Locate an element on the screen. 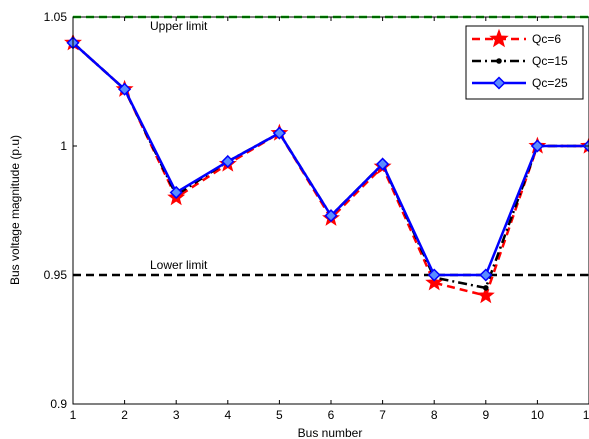  x-tick-label-7: 7 is located at coordinates (382, 415).